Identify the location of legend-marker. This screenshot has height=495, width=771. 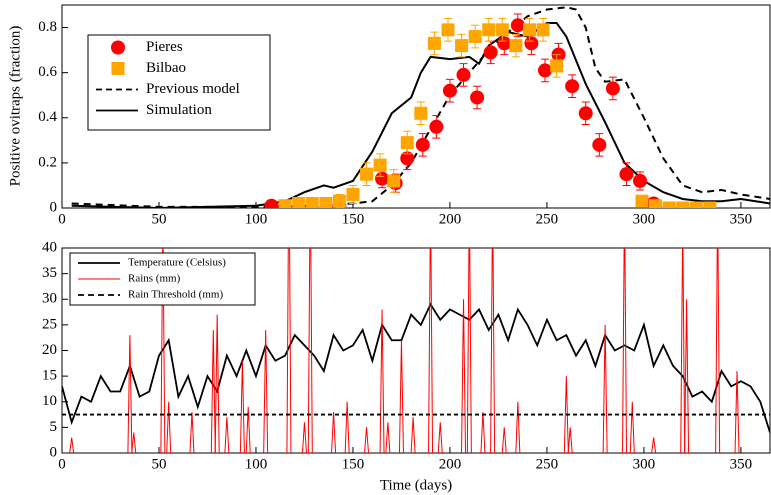
(118, 68).